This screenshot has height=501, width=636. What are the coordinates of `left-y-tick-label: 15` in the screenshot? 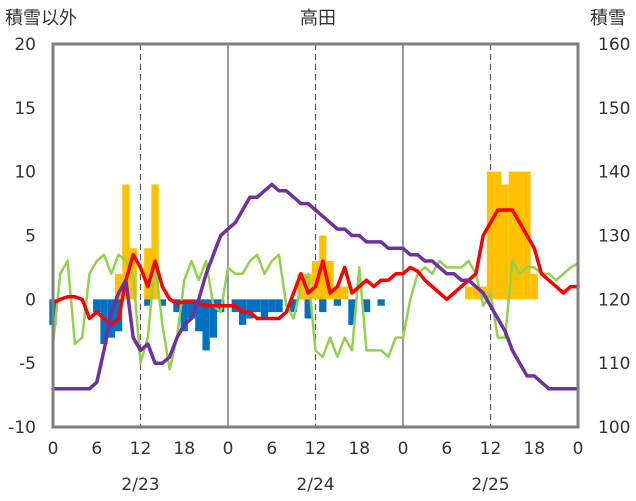 It's located at (25, 109).